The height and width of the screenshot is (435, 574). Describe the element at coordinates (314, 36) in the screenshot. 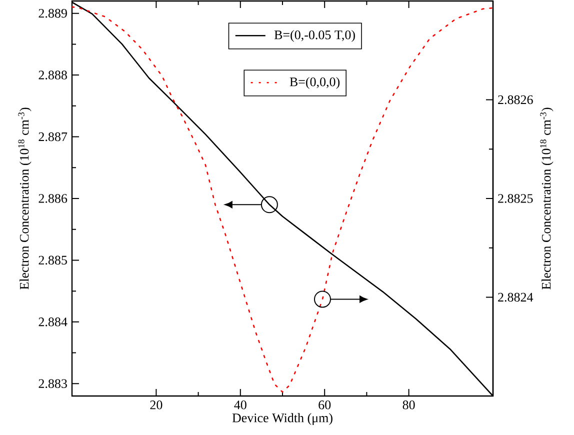

I see `legend-label: B=(0,-0.05 T,0)` at that location.